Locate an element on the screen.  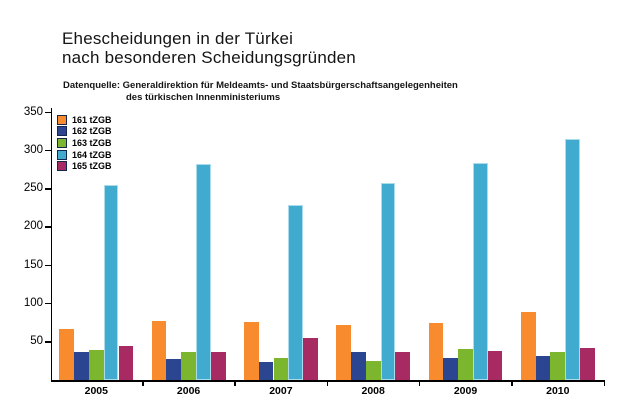
chart-title-line1: Ehescheidungen in der Türkei is located at coordinates (178, 38).